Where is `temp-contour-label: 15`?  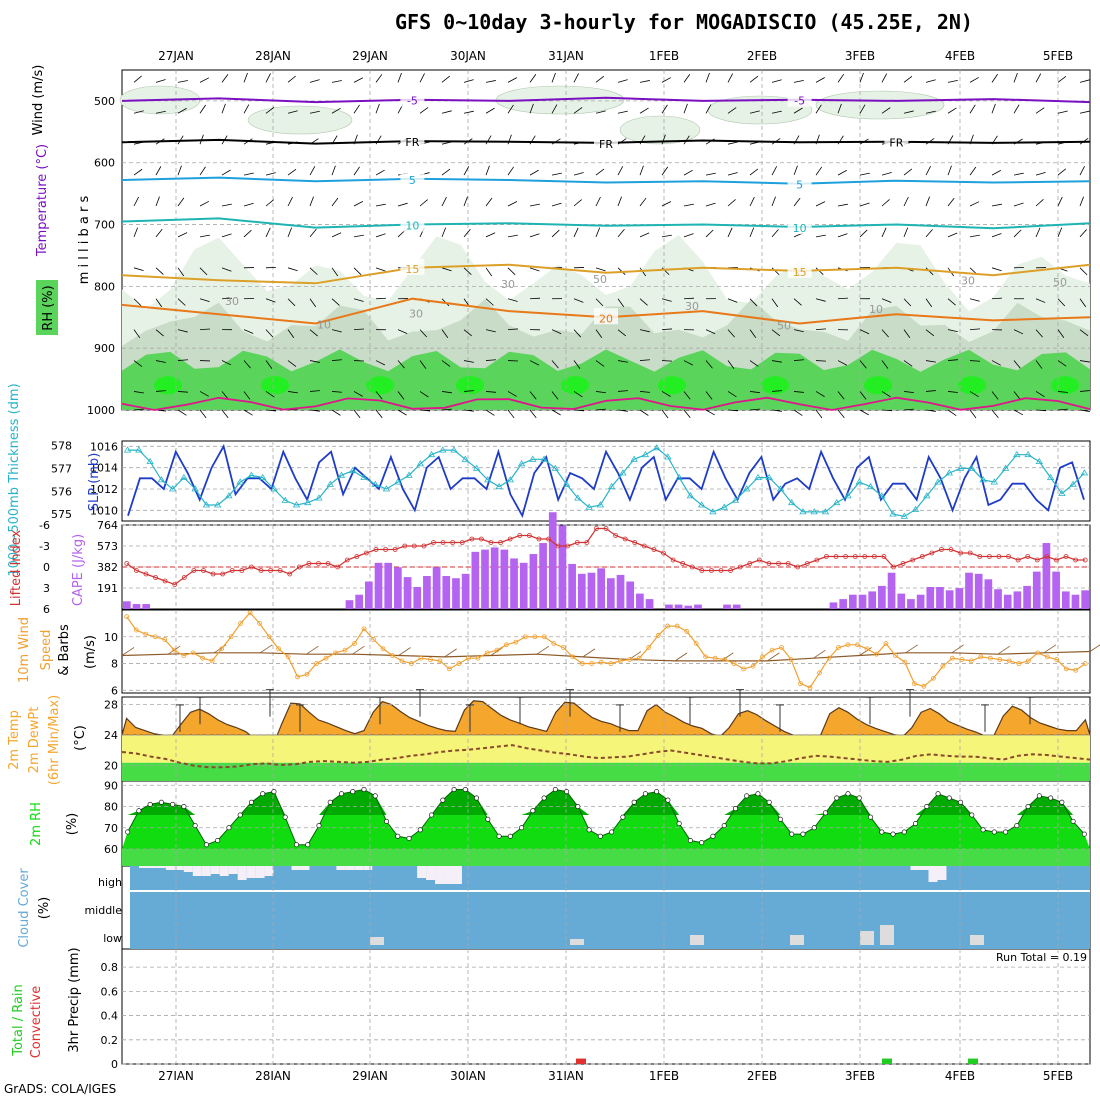
temp-contour-label: 15 is located at coordinates (800, 272).